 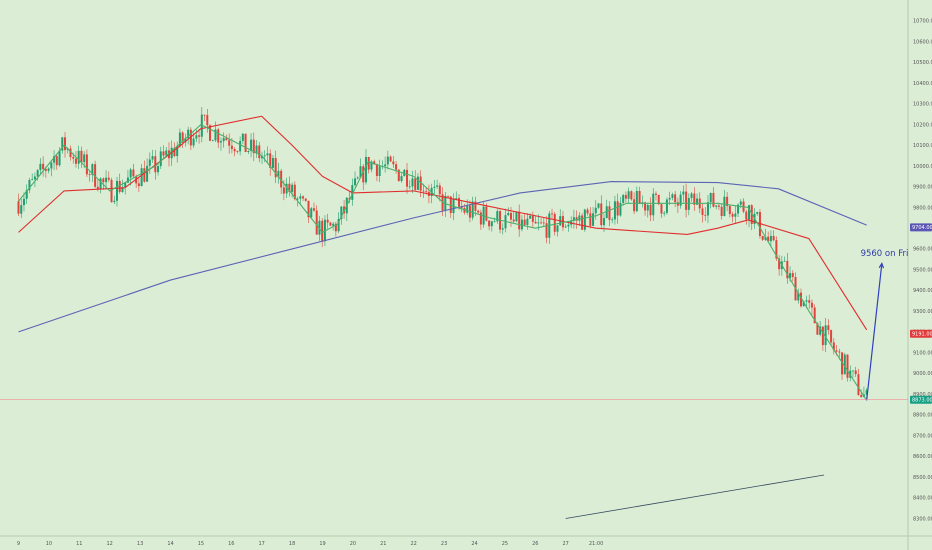 I want to click on price-tick-label: 10200.00, so click(x=922, y=125).